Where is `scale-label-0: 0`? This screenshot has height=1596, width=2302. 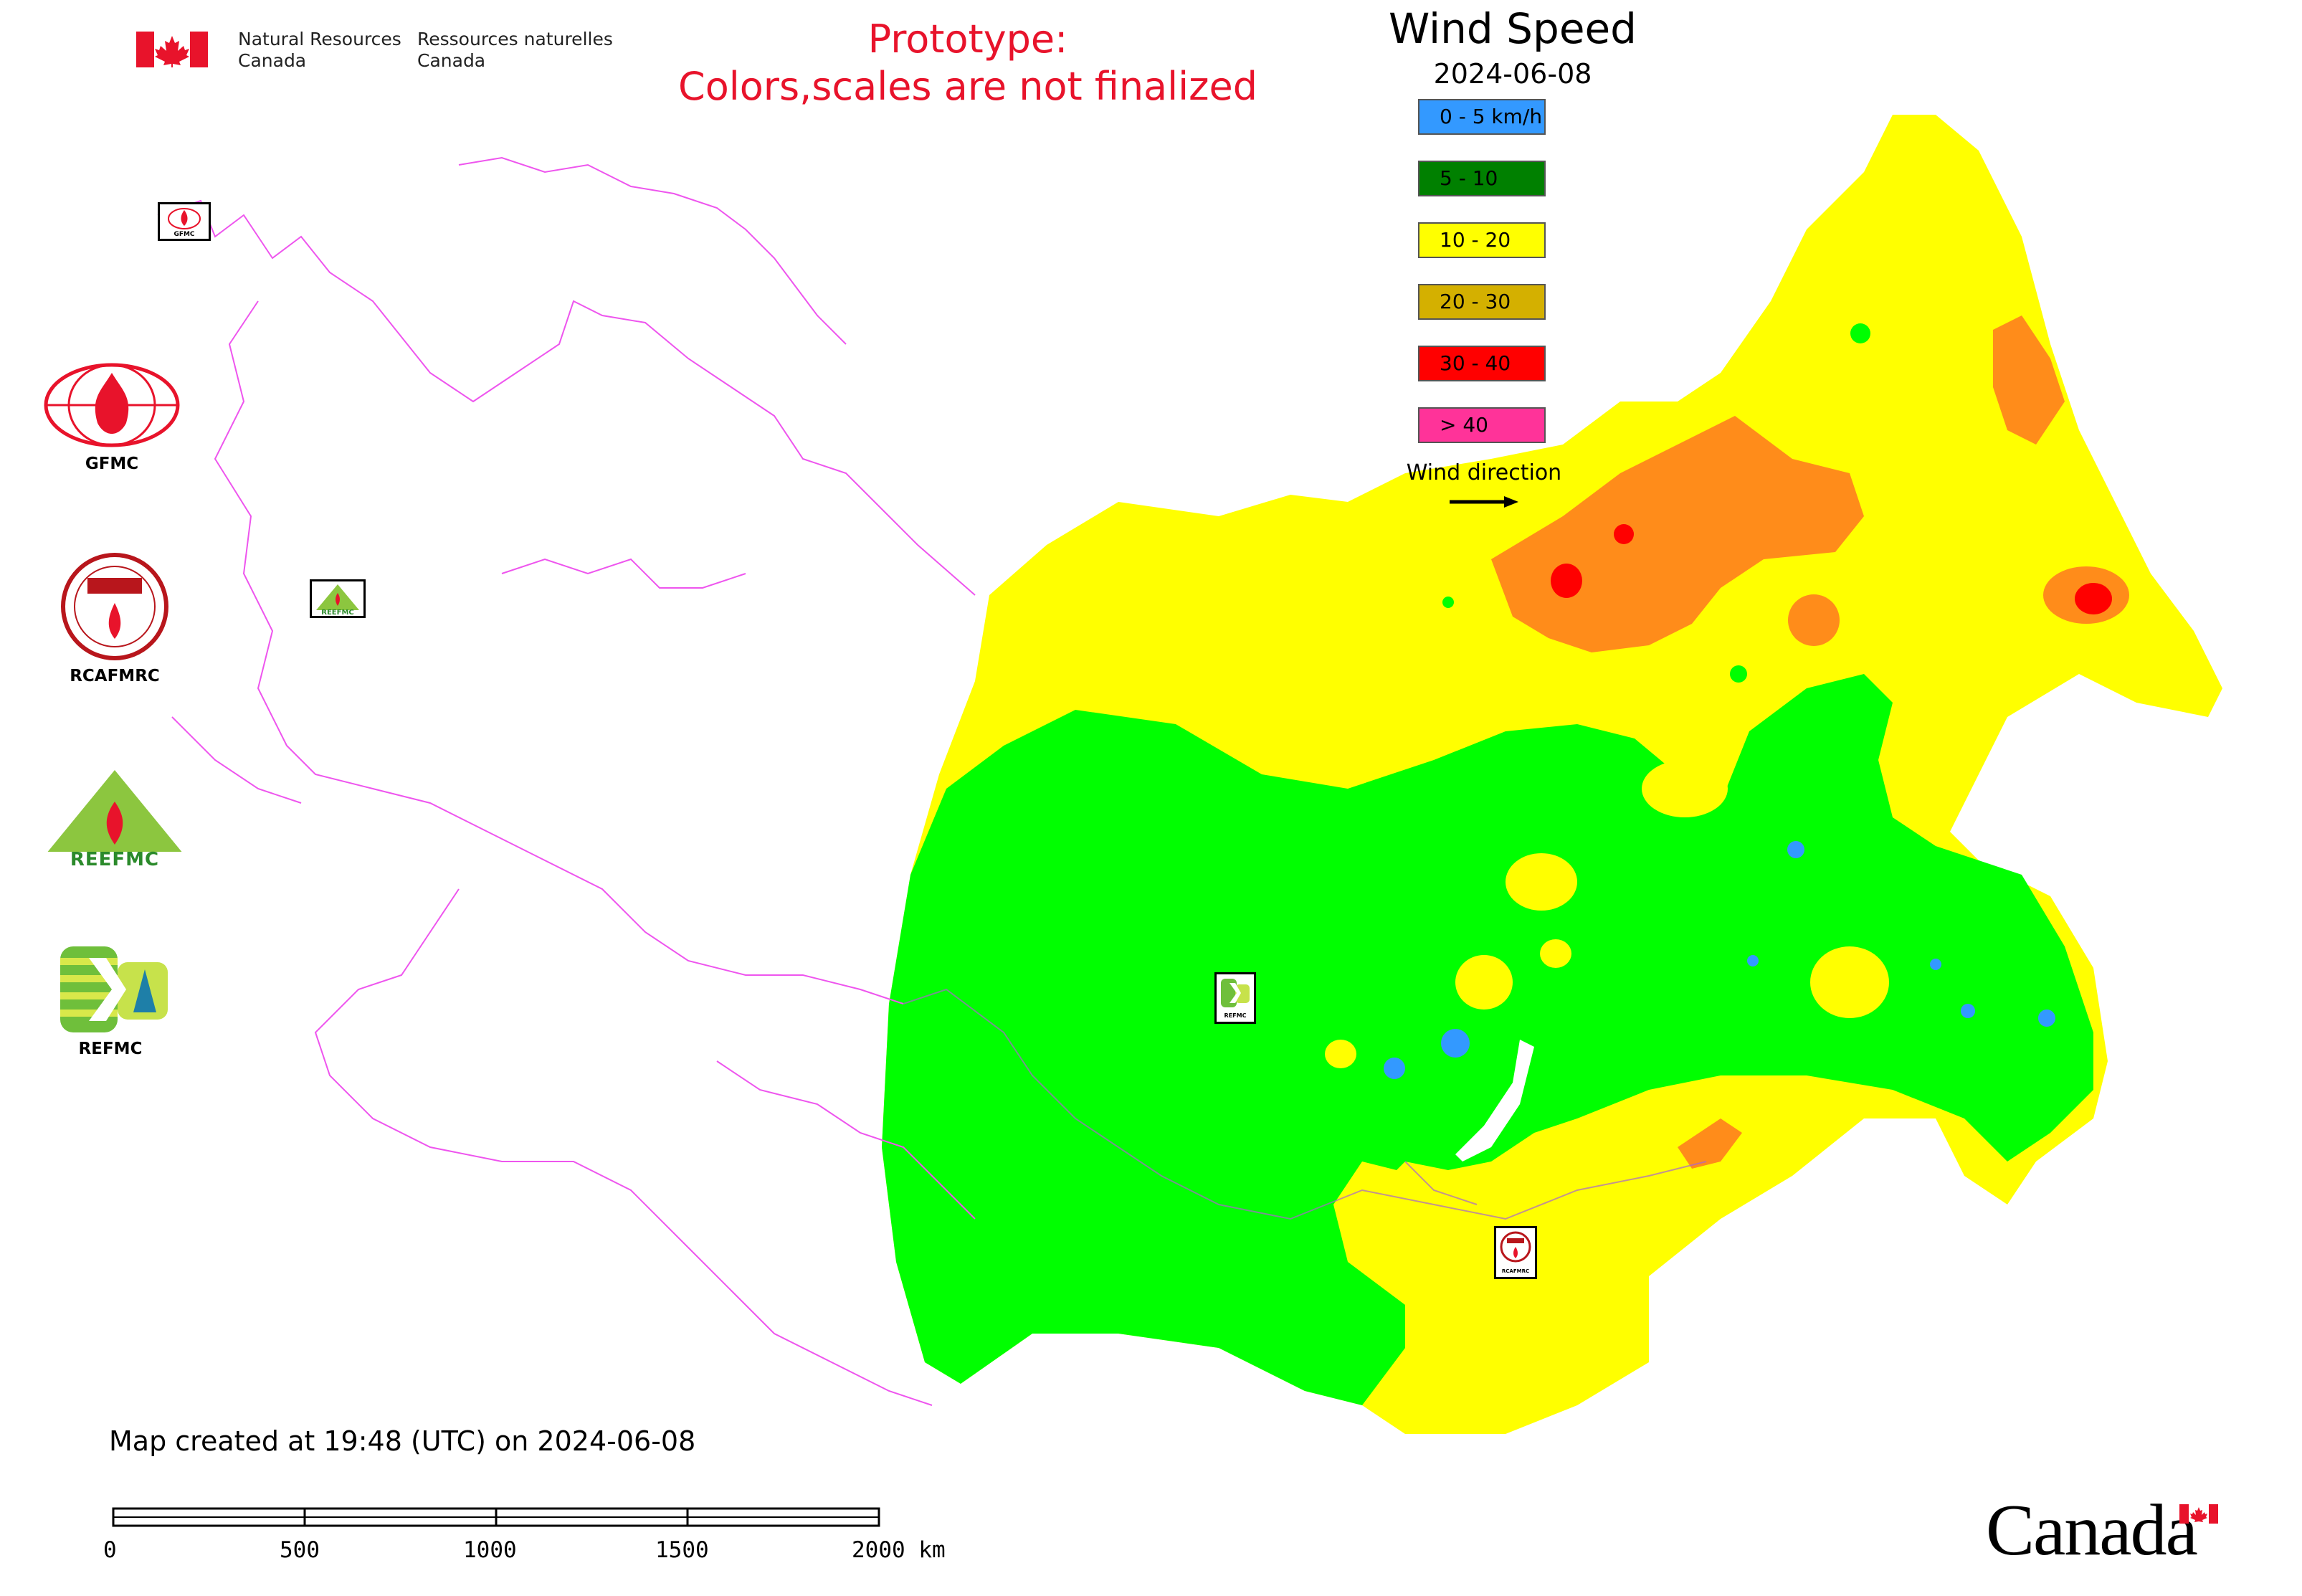 scale-label-0: 0 is located at coordinates (110, 1550).